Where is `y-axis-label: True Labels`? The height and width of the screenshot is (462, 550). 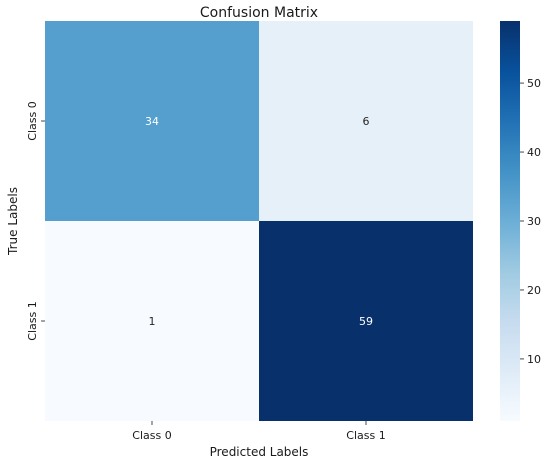 y-axis-label: True Labels is located at coordinates (13, 221).